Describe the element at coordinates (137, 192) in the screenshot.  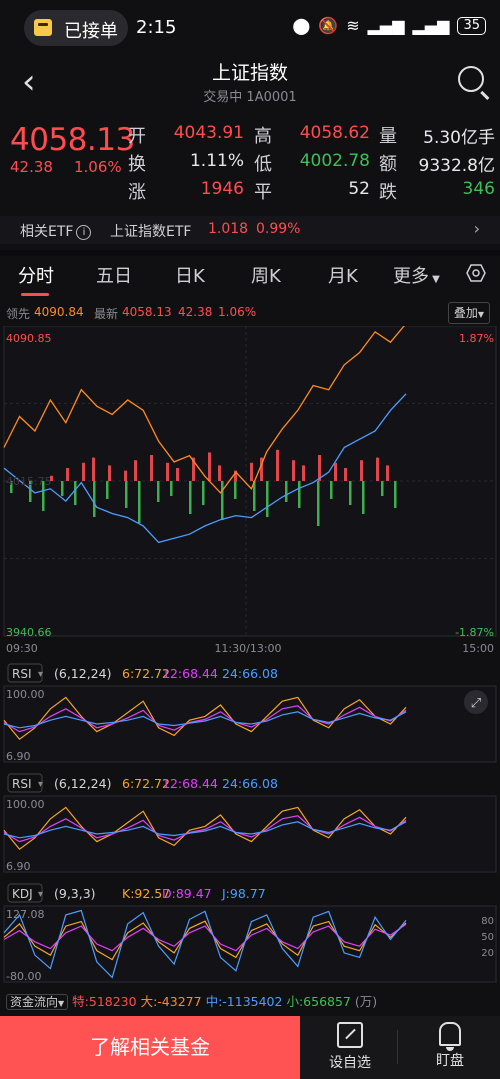
I see `stat-label: 涨` at that location.